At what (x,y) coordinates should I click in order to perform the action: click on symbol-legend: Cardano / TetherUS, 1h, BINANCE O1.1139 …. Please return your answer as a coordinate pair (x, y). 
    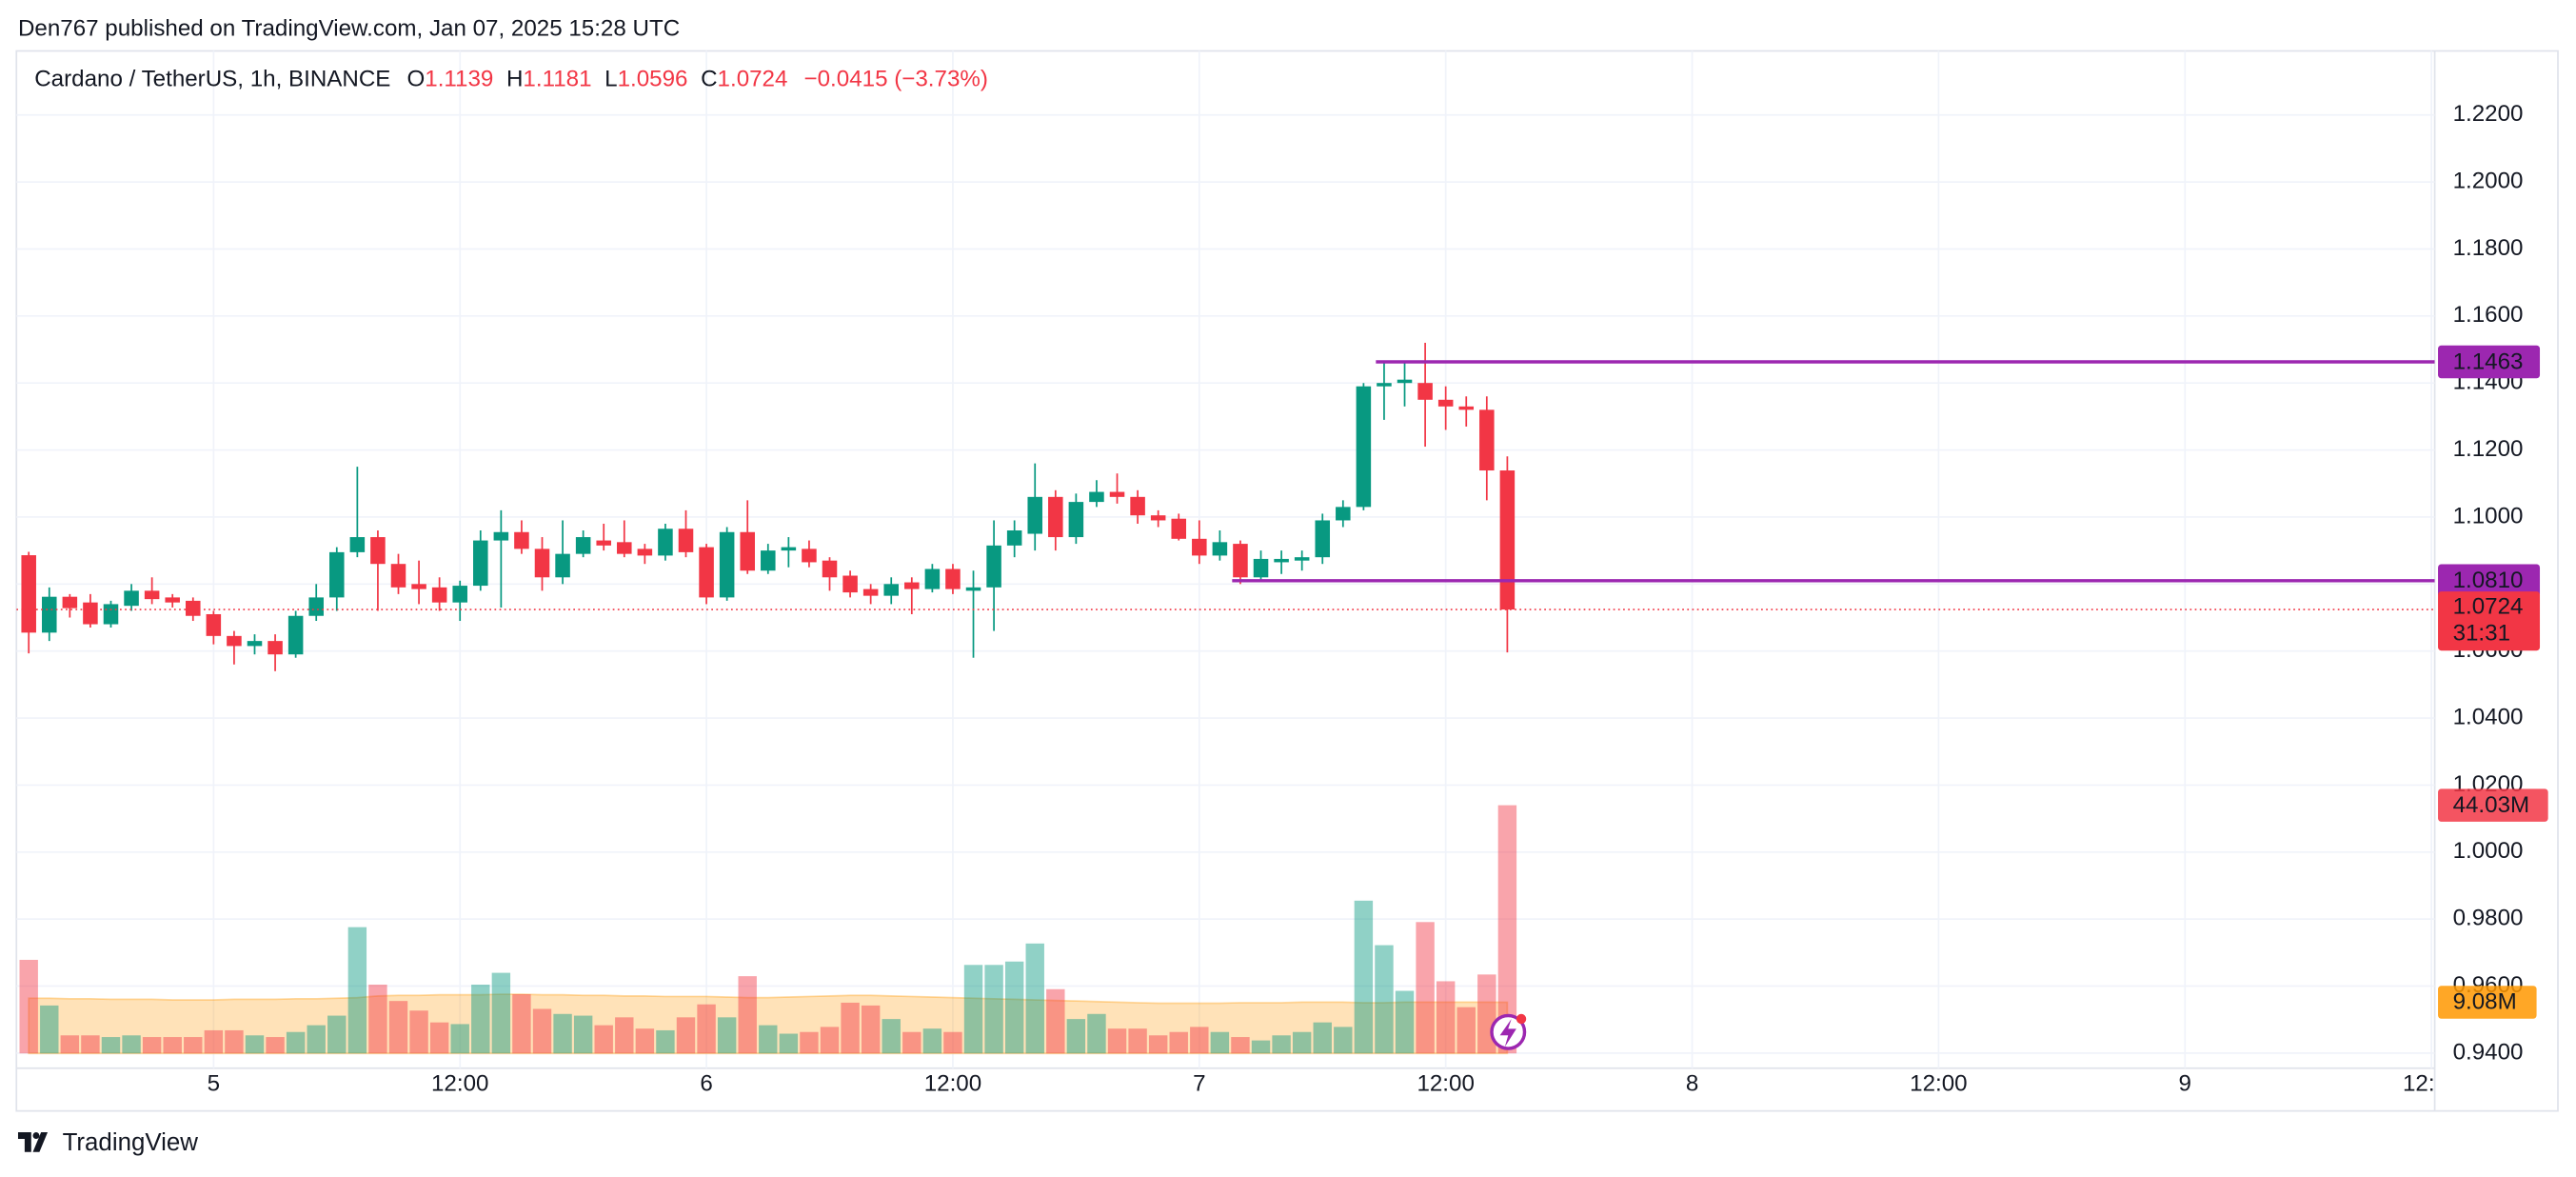
    Looking at the image, I should click on (511, 79).